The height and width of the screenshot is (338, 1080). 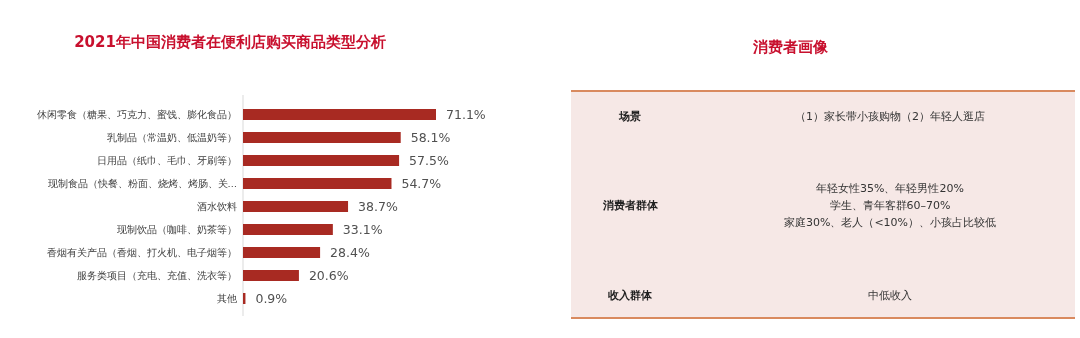 I want to click on chart-title: 2021年中国消费者在便利店购买商品类型分析, so click(x=230, y=42).